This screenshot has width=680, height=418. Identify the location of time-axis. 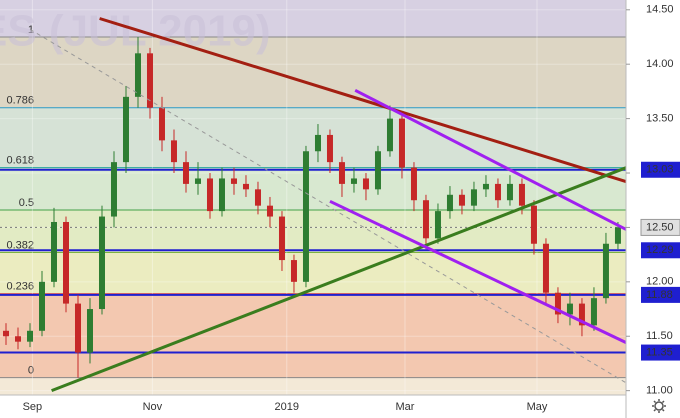
(313, 406).